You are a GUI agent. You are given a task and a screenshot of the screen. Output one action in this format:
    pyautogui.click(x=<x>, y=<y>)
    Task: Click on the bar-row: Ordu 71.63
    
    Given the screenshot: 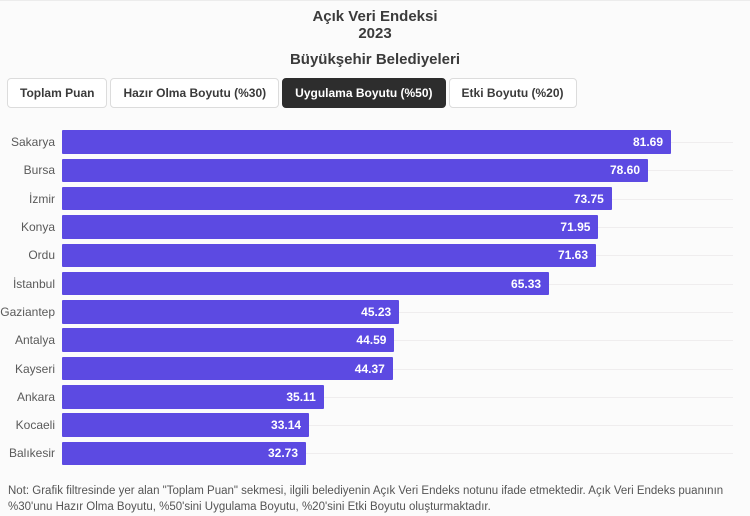 What is the action you would take?
    pyautogui.click(x=375, y=255)
    